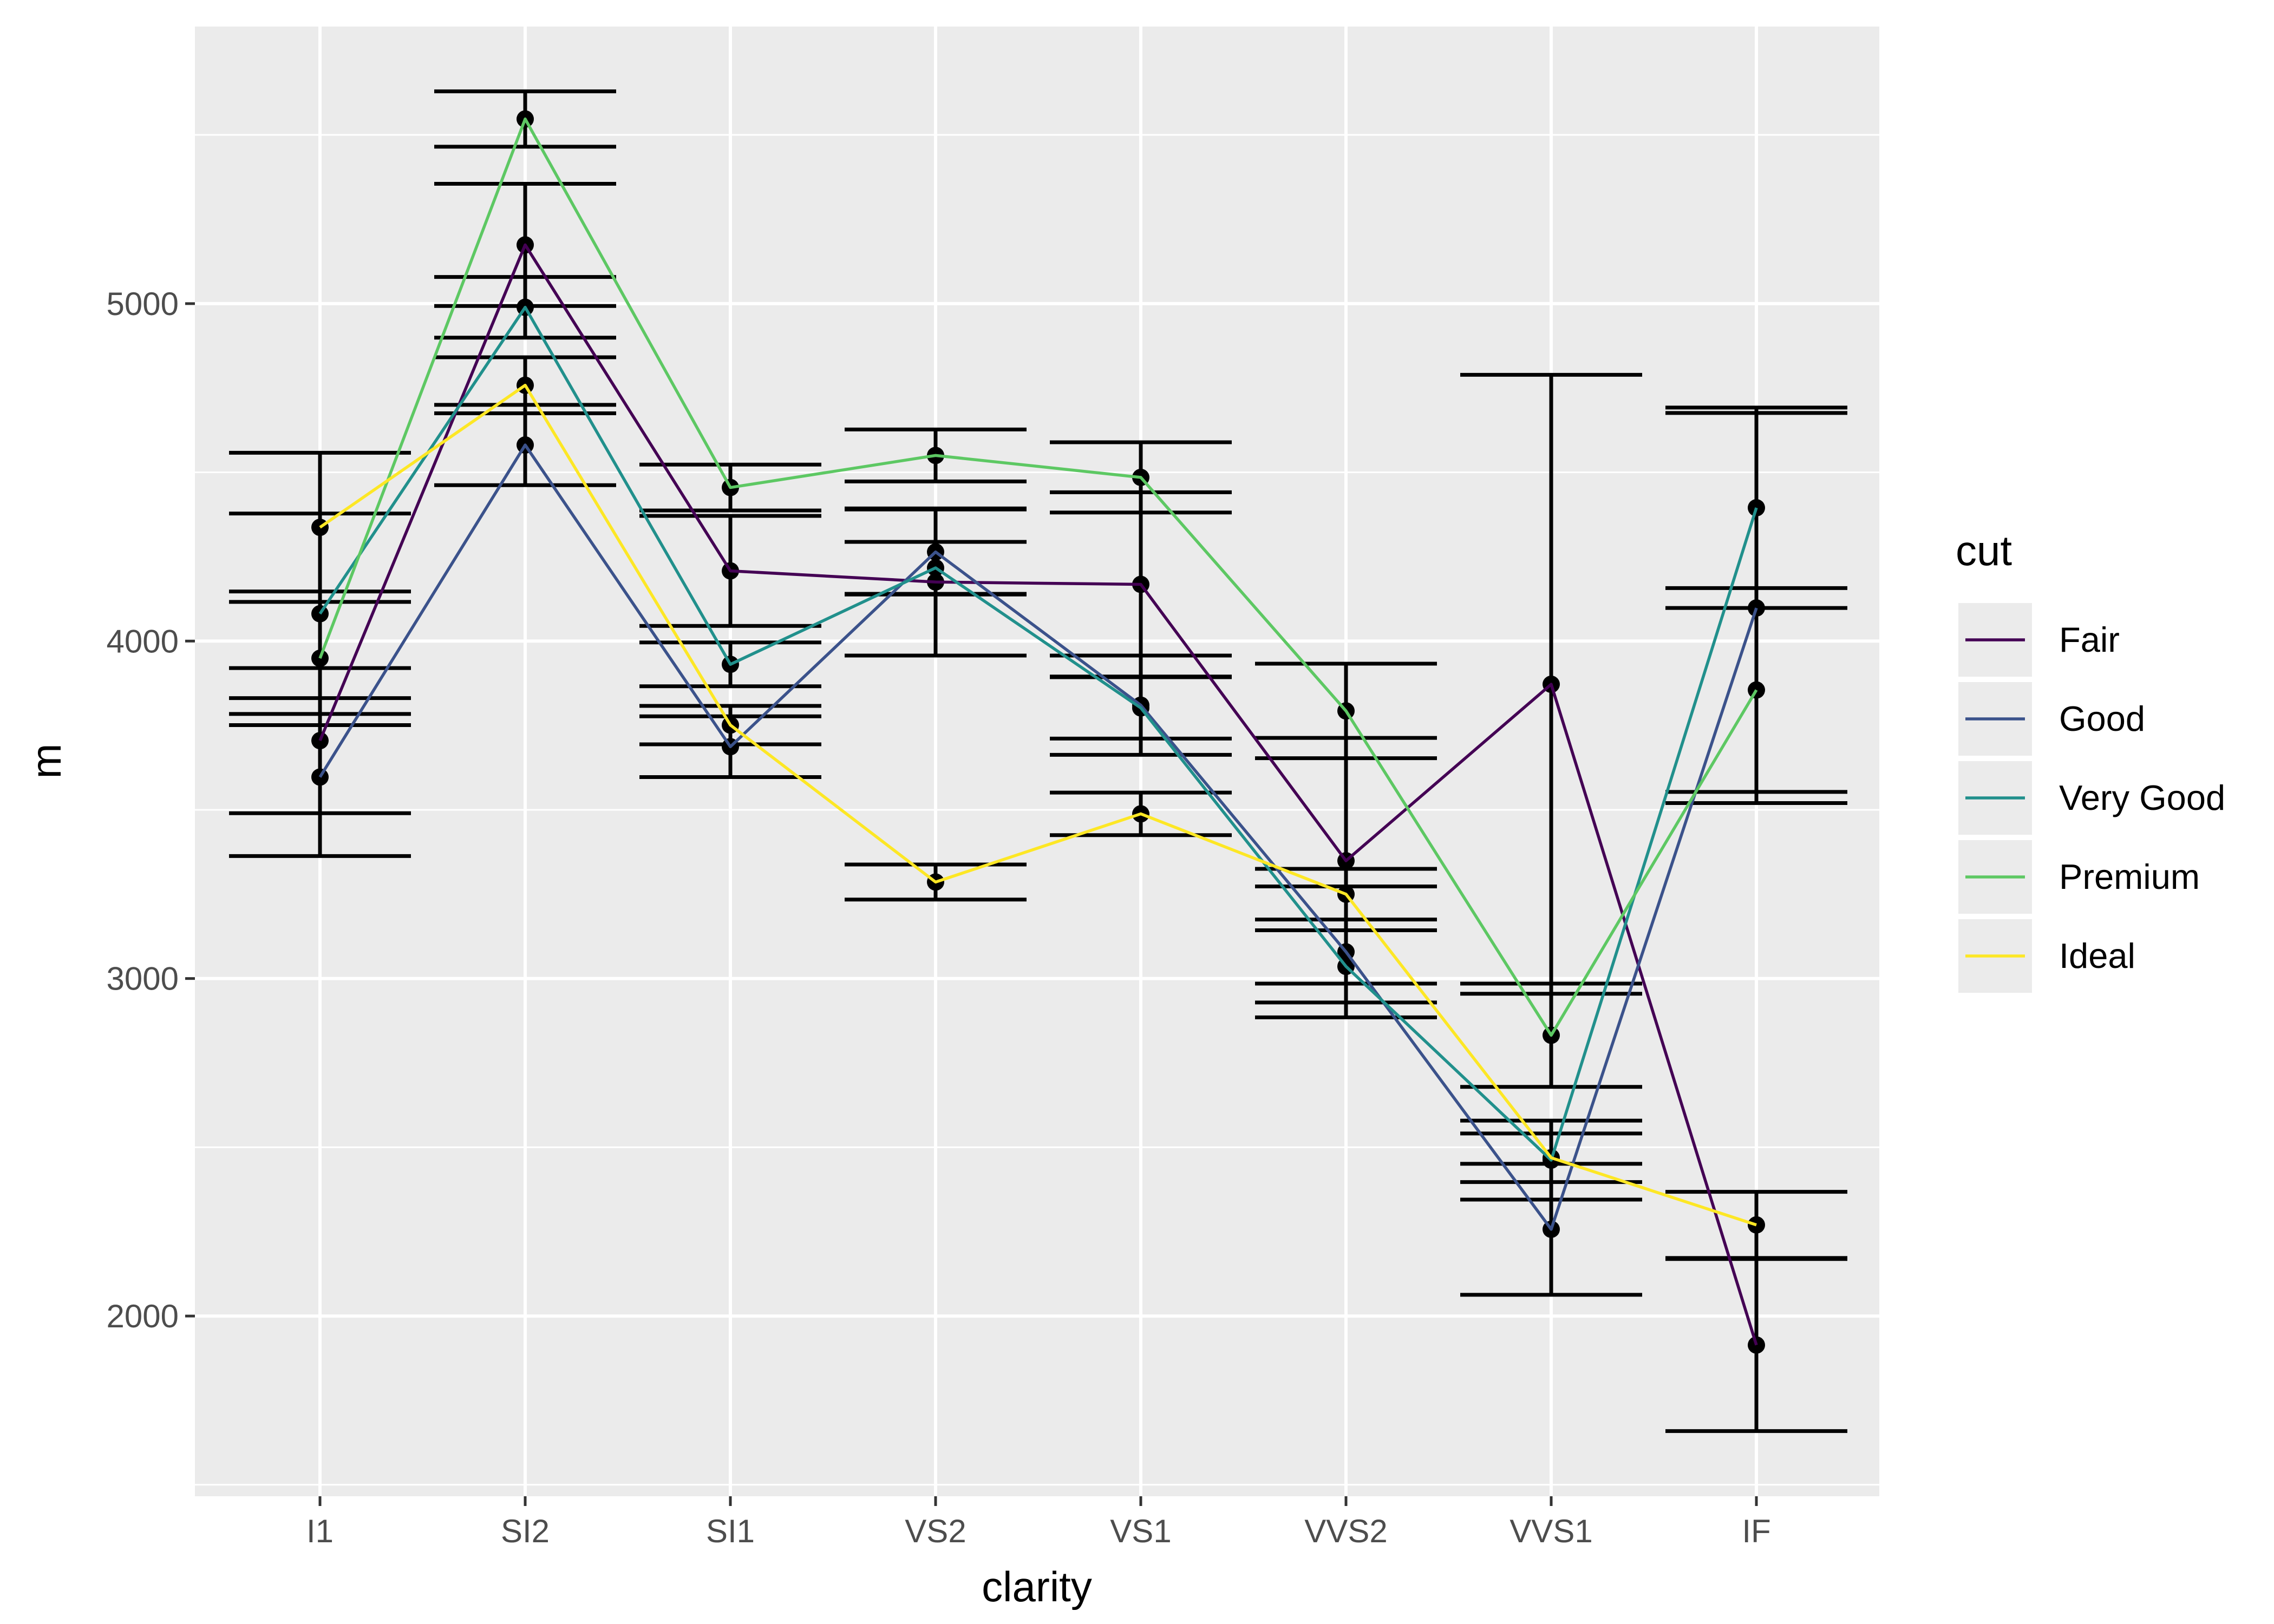 This screenshot has height=1624, width=2274. I want to click on legend-title: cut, so click(1984, 550).